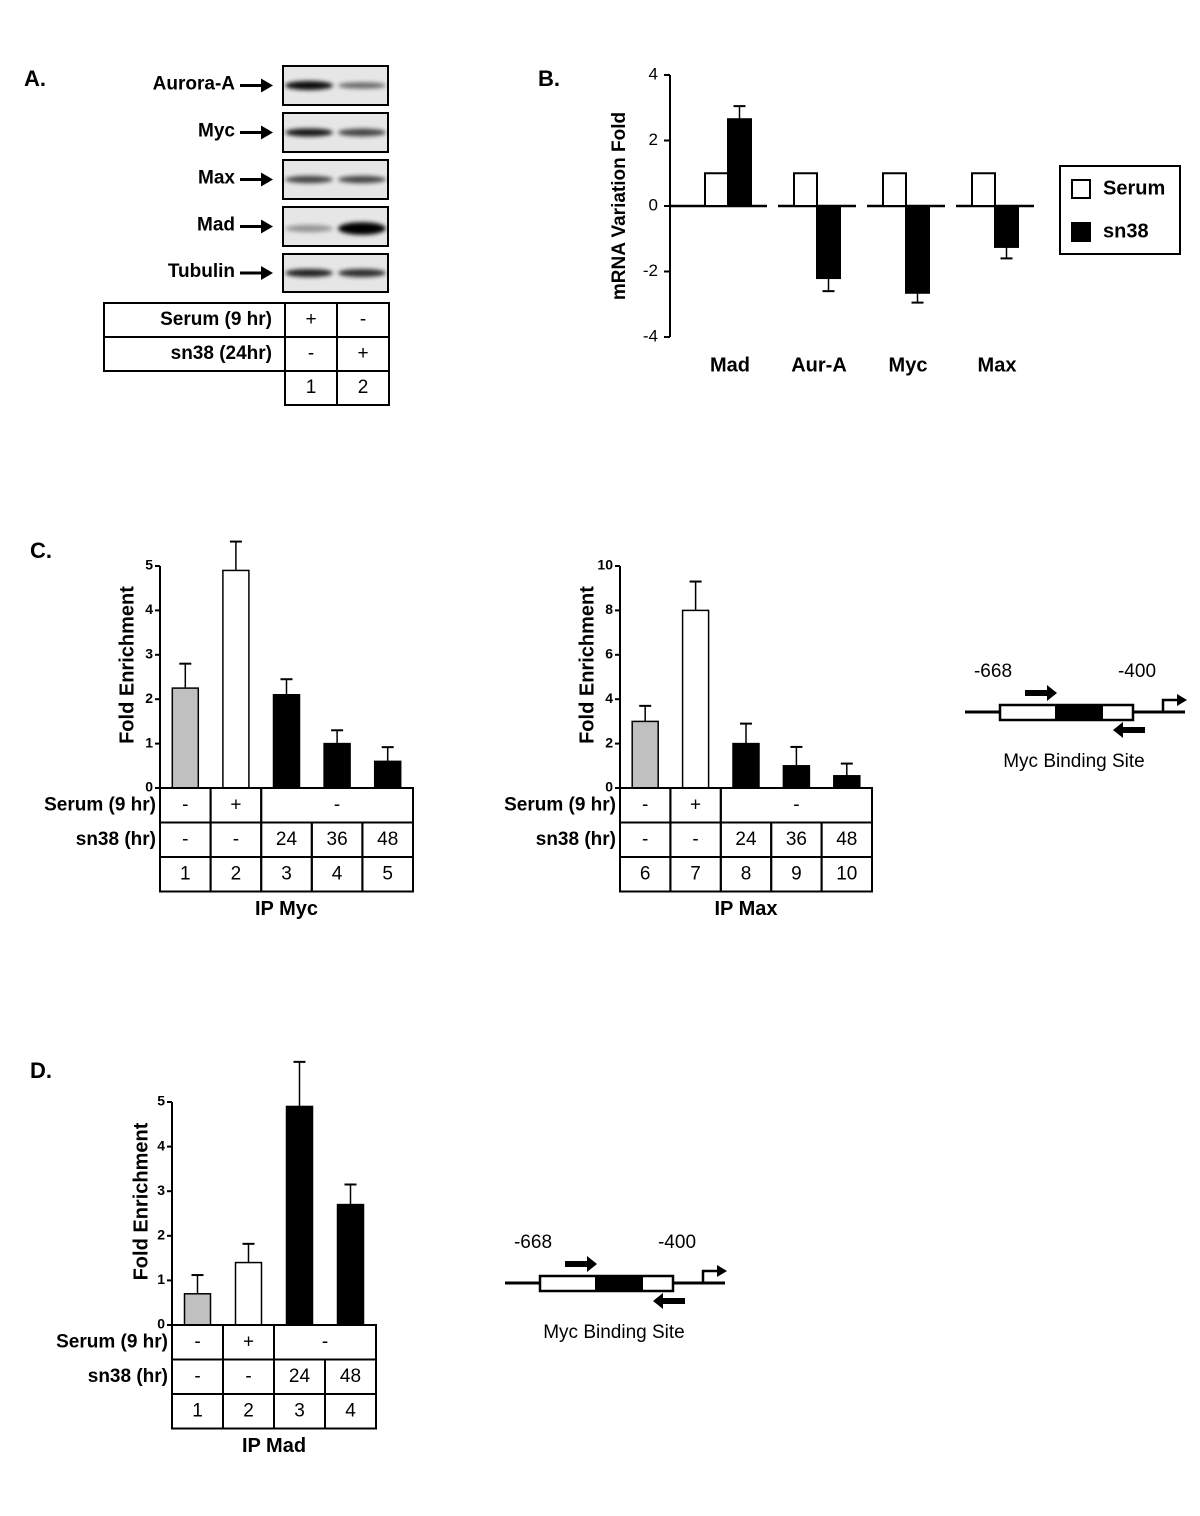 Image resolution: width=1200 pixels, height=1516 pixels. I want to click on chart-caption: IP Max, so click(746, 909).